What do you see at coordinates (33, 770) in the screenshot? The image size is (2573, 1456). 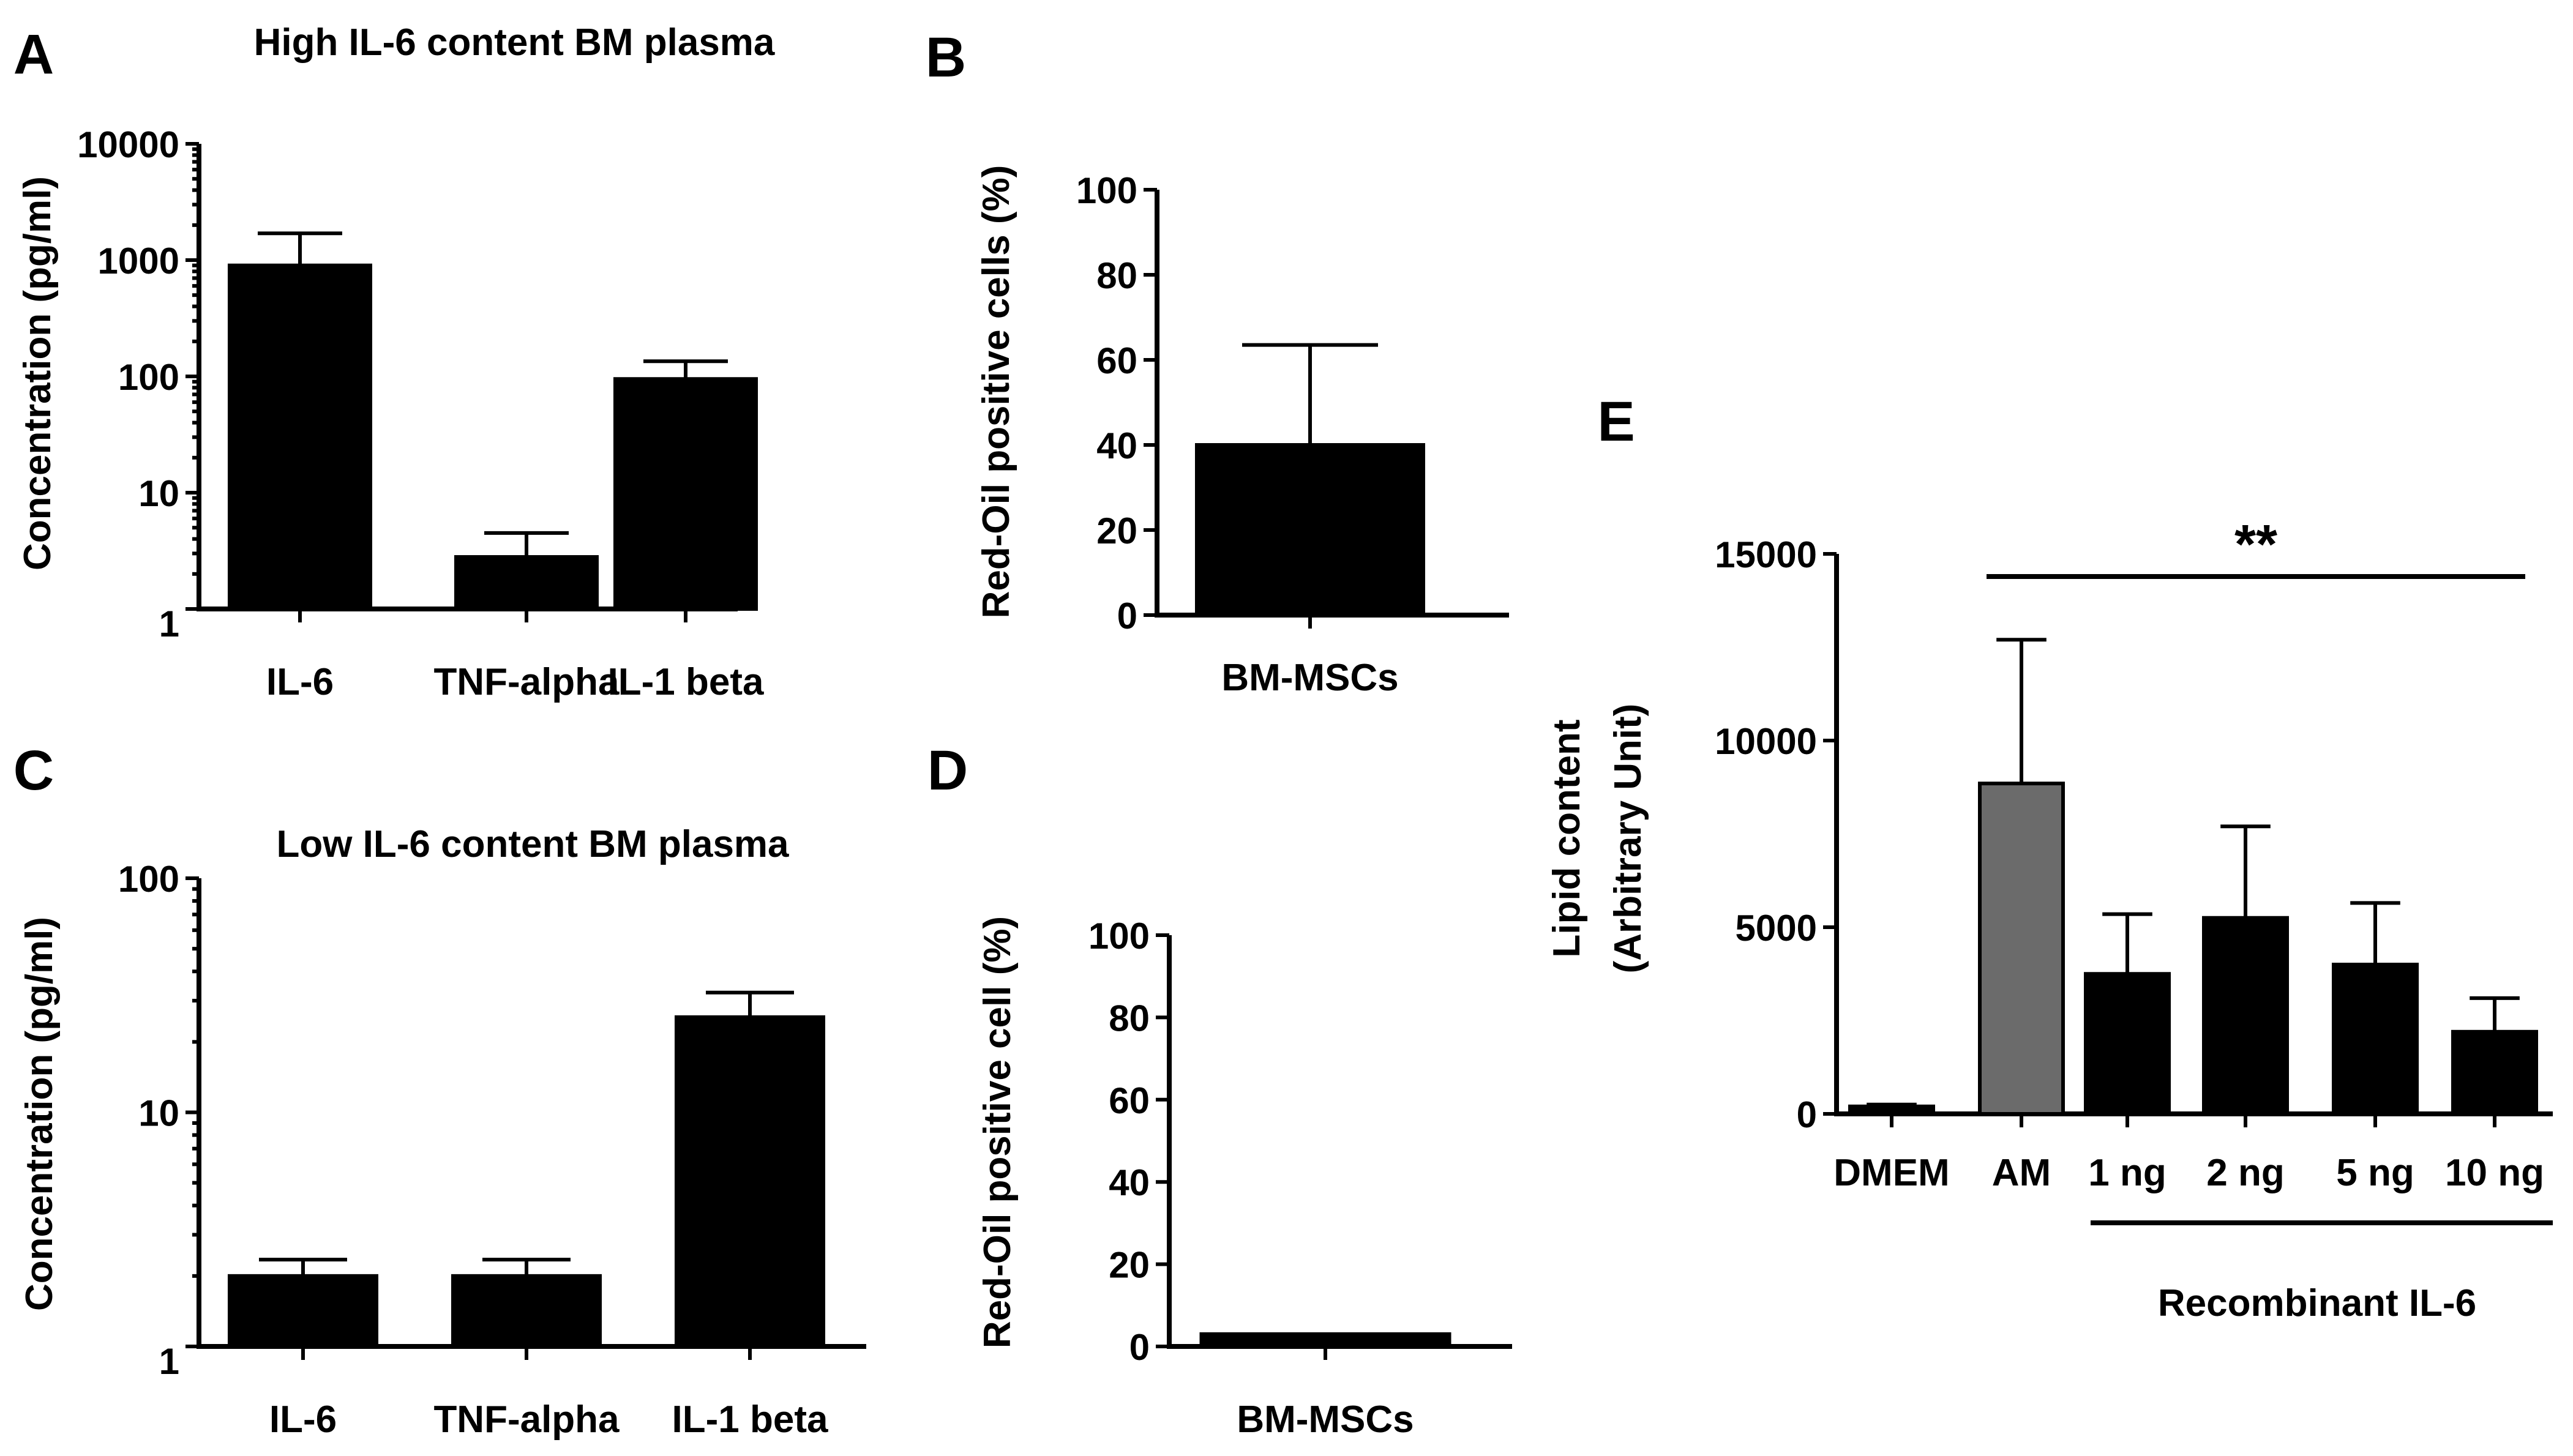 I see `panel-label-C: C` at bounding box center [33, 770].